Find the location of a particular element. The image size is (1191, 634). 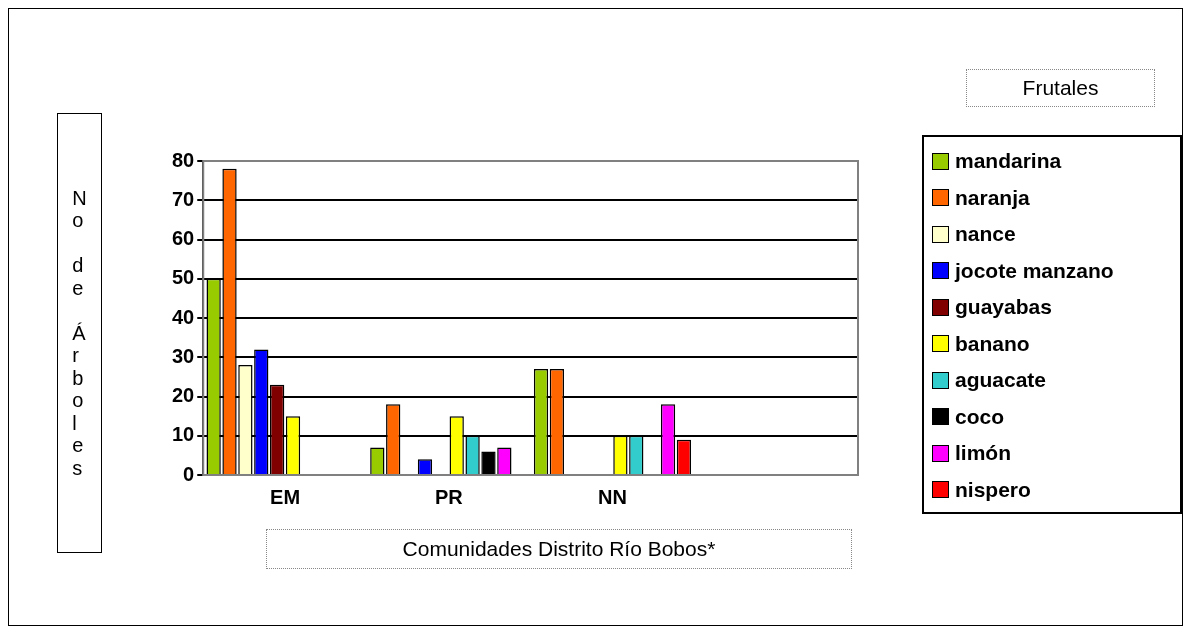

y-tick-label: 50 is located at coordinates (183, 277).